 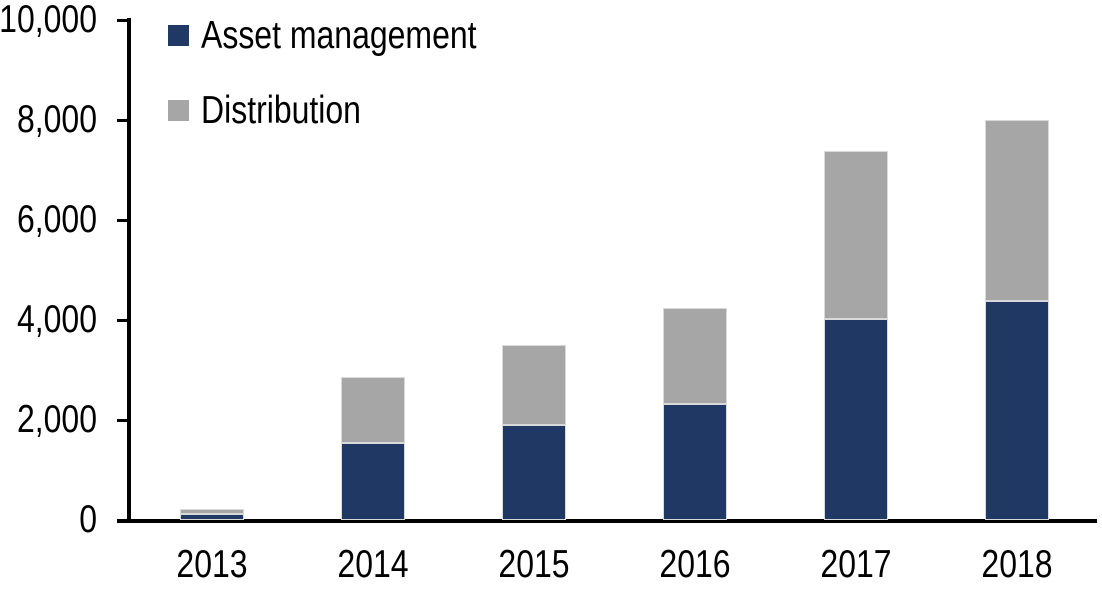 What do you see at coordinates (88, 519) in the screenshot?
I see `y-axis-tick-label: 0` at bounding box center [88, 519].